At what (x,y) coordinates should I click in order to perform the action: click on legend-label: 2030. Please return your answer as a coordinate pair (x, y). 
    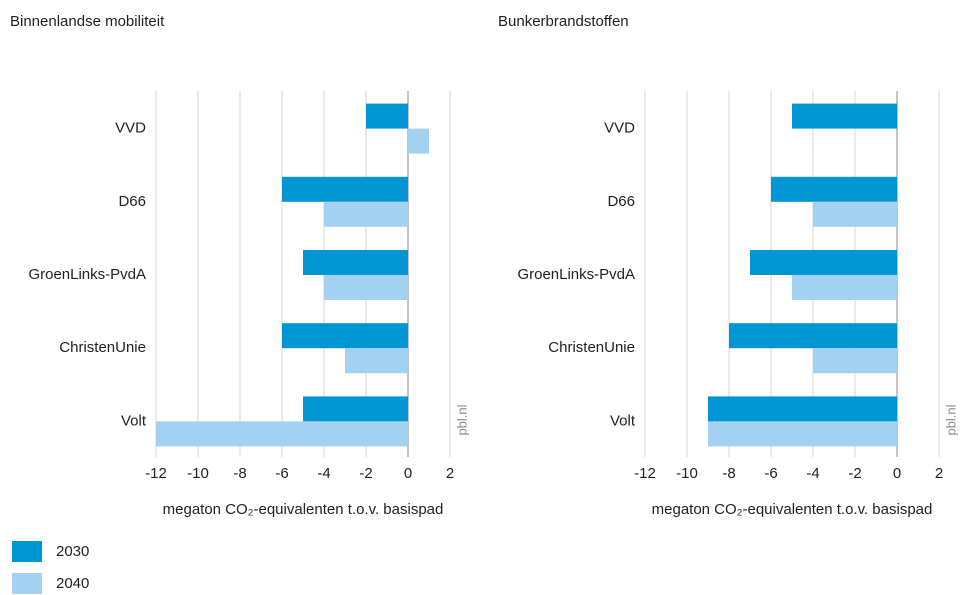
    Looking at the image, I should click on (72, 551).